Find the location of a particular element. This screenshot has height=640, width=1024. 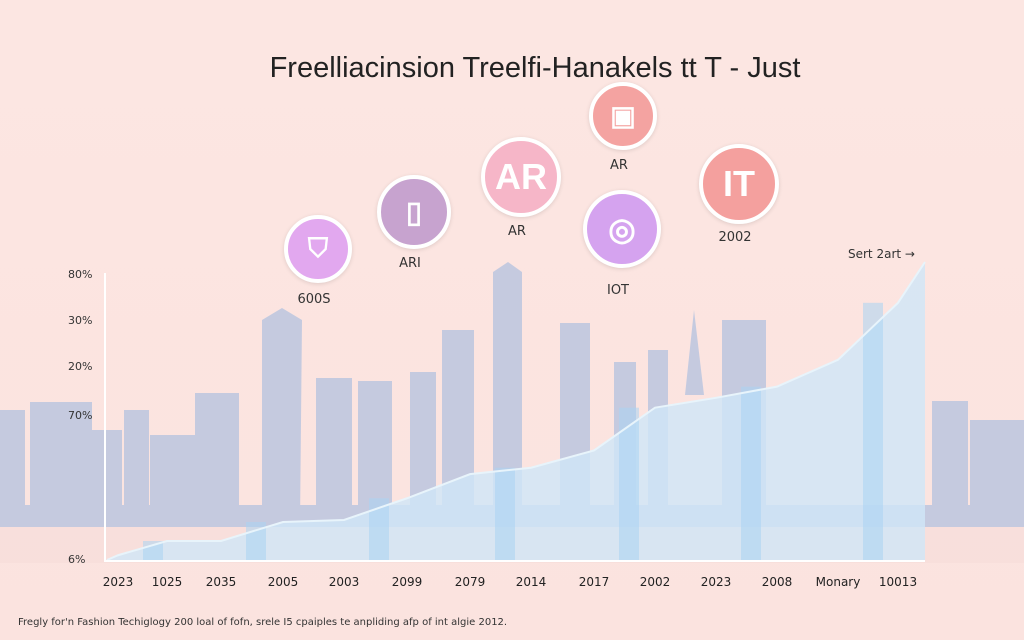

x-tick-label: 2008 is located at coordinates (777, 582).